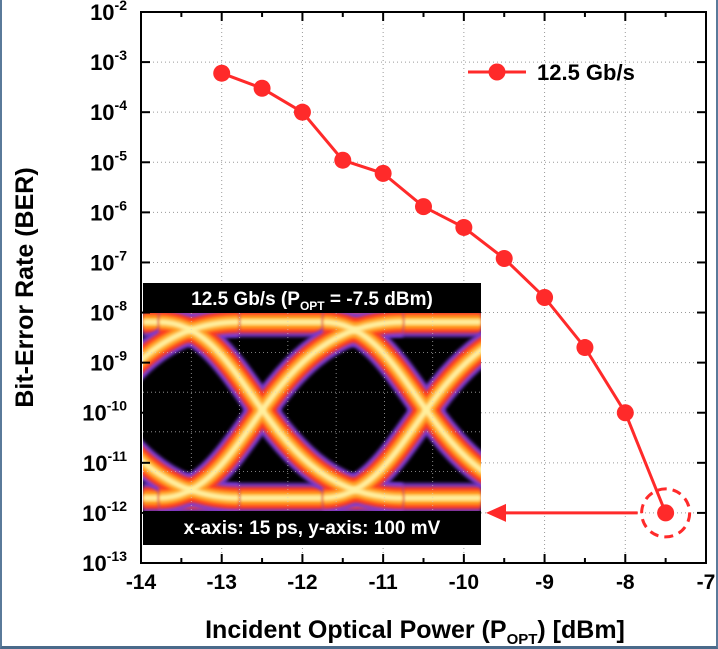 The width and height of the screenshot is (718, 649). Describe the element at coordinates (108, 312) in the screenshot. I see `y-tick-label: 10⁻⁸` at that location.